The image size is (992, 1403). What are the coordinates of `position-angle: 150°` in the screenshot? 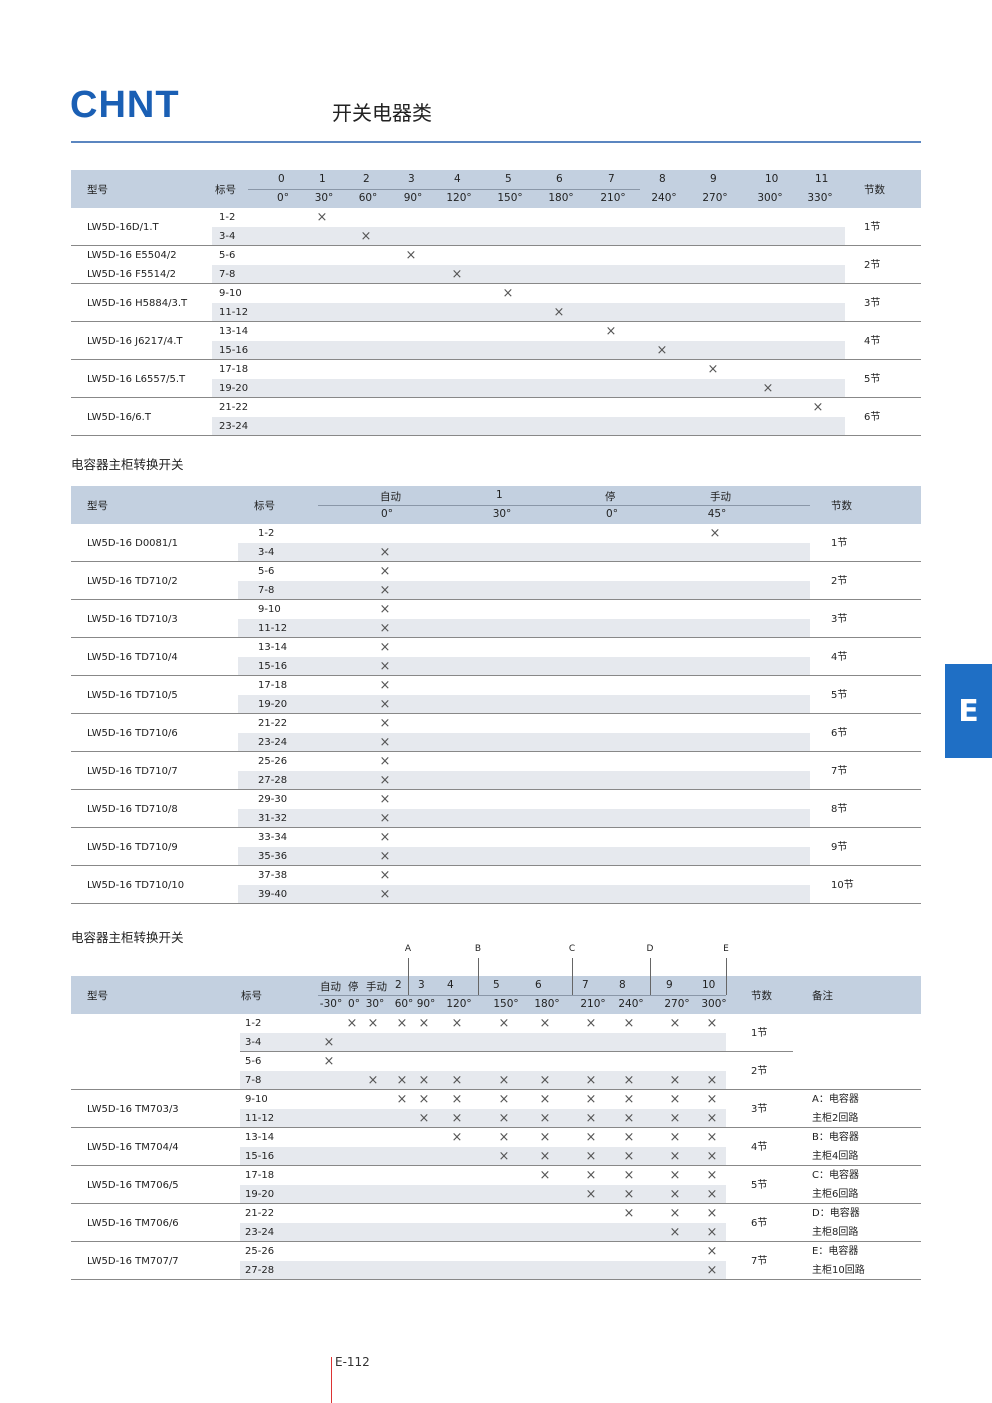 It's located at (510, 198).